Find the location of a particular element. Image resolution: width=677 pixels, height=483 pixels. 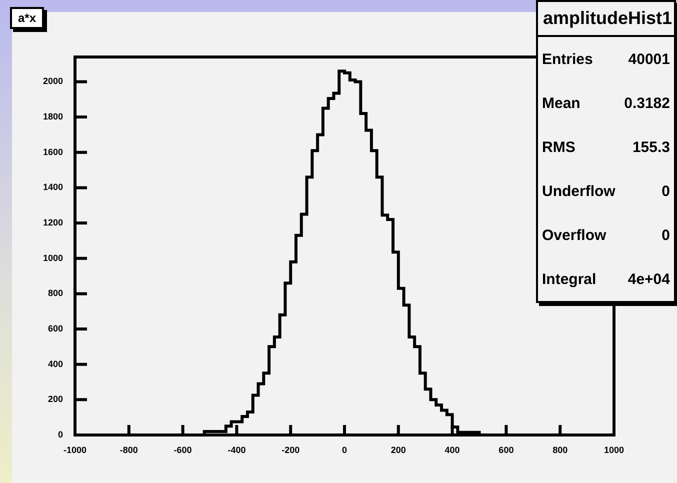

x-tick-label: 1000 is located at coordinates (614, 449).